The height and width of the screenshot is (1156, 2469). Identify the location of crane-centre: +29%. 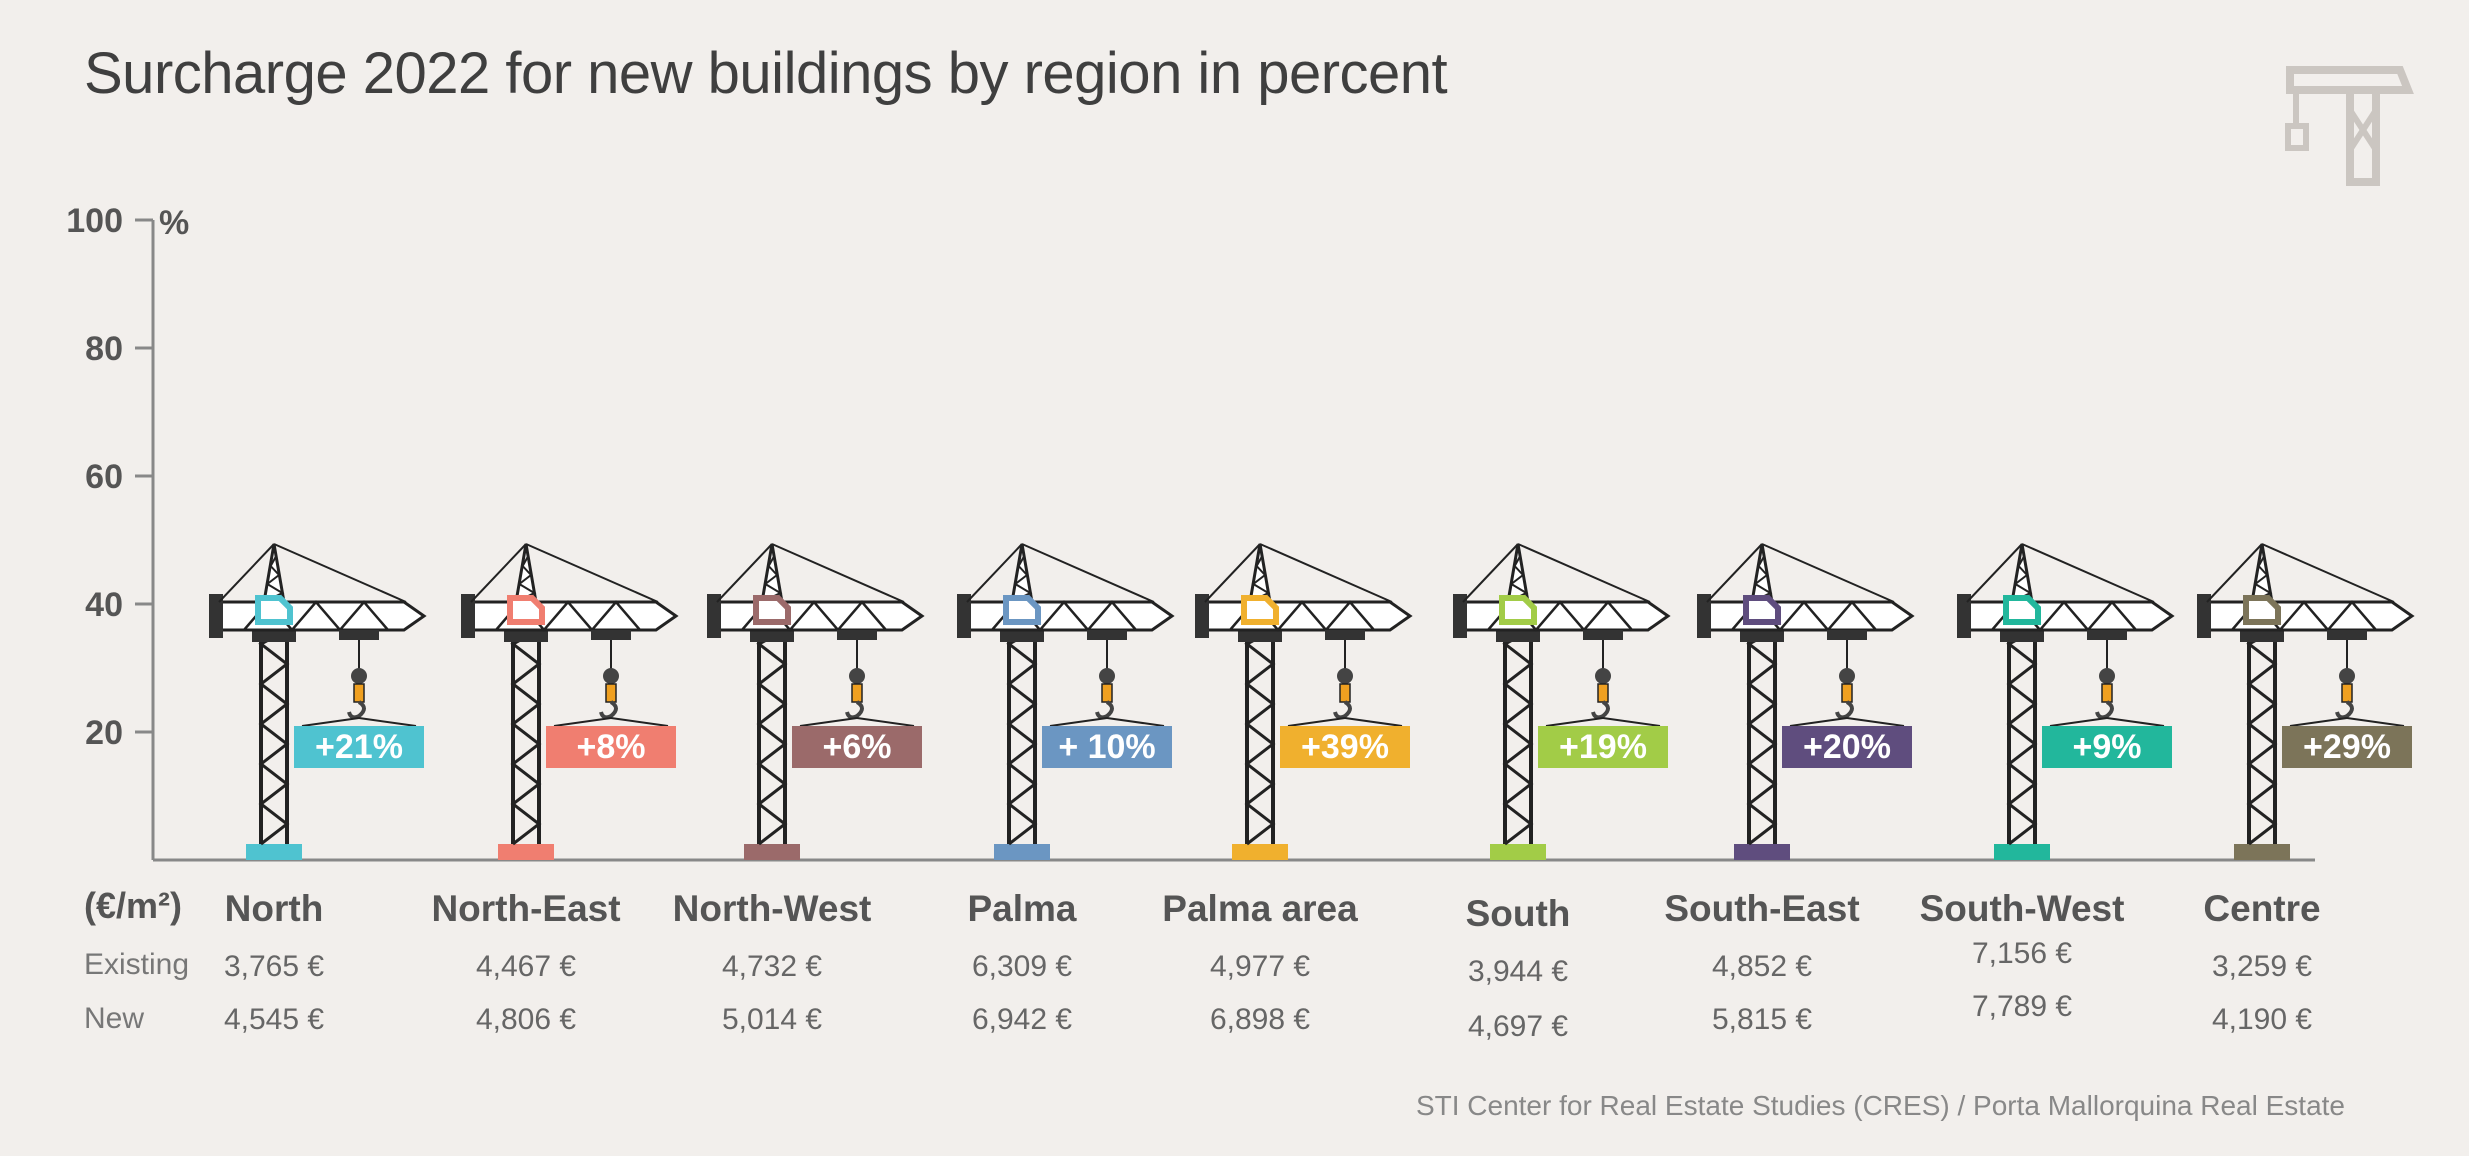
(2306, 701).